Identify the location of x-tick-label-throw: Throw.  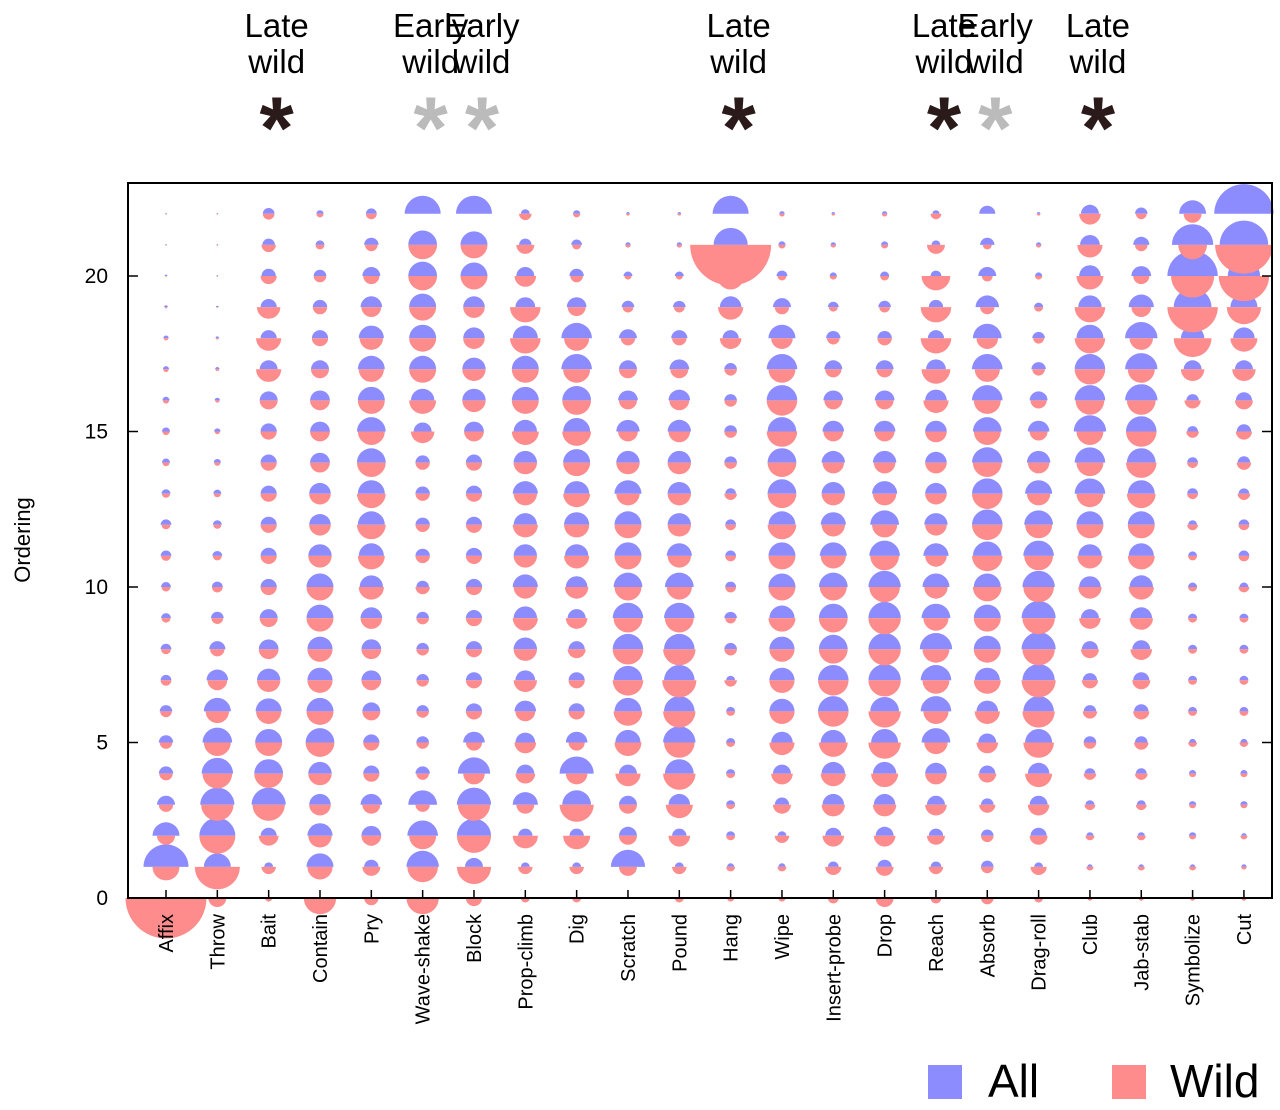
(218, 941).